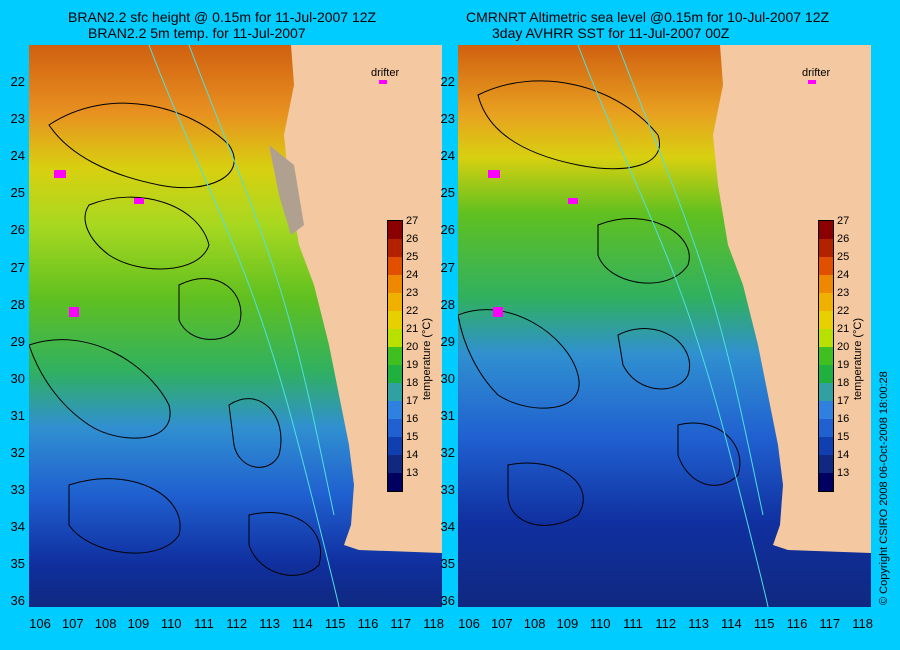  I want to click on left-colorbar, so click(395, 356).